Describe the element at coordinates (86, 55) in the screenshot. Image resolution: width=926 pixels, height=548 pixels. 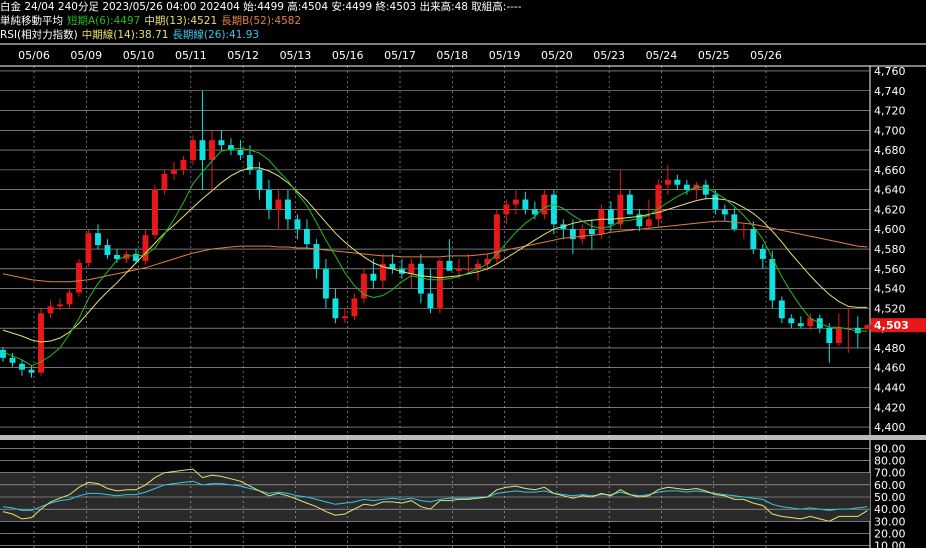
I see `date-tick-label: 05/09` at that location.